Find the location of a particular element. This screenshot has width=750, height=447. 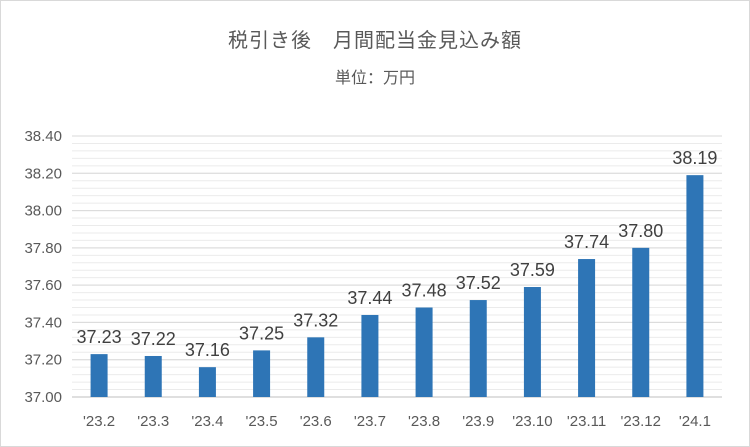

x-tick-label: '23.4 is located at coordinates (207, 421).